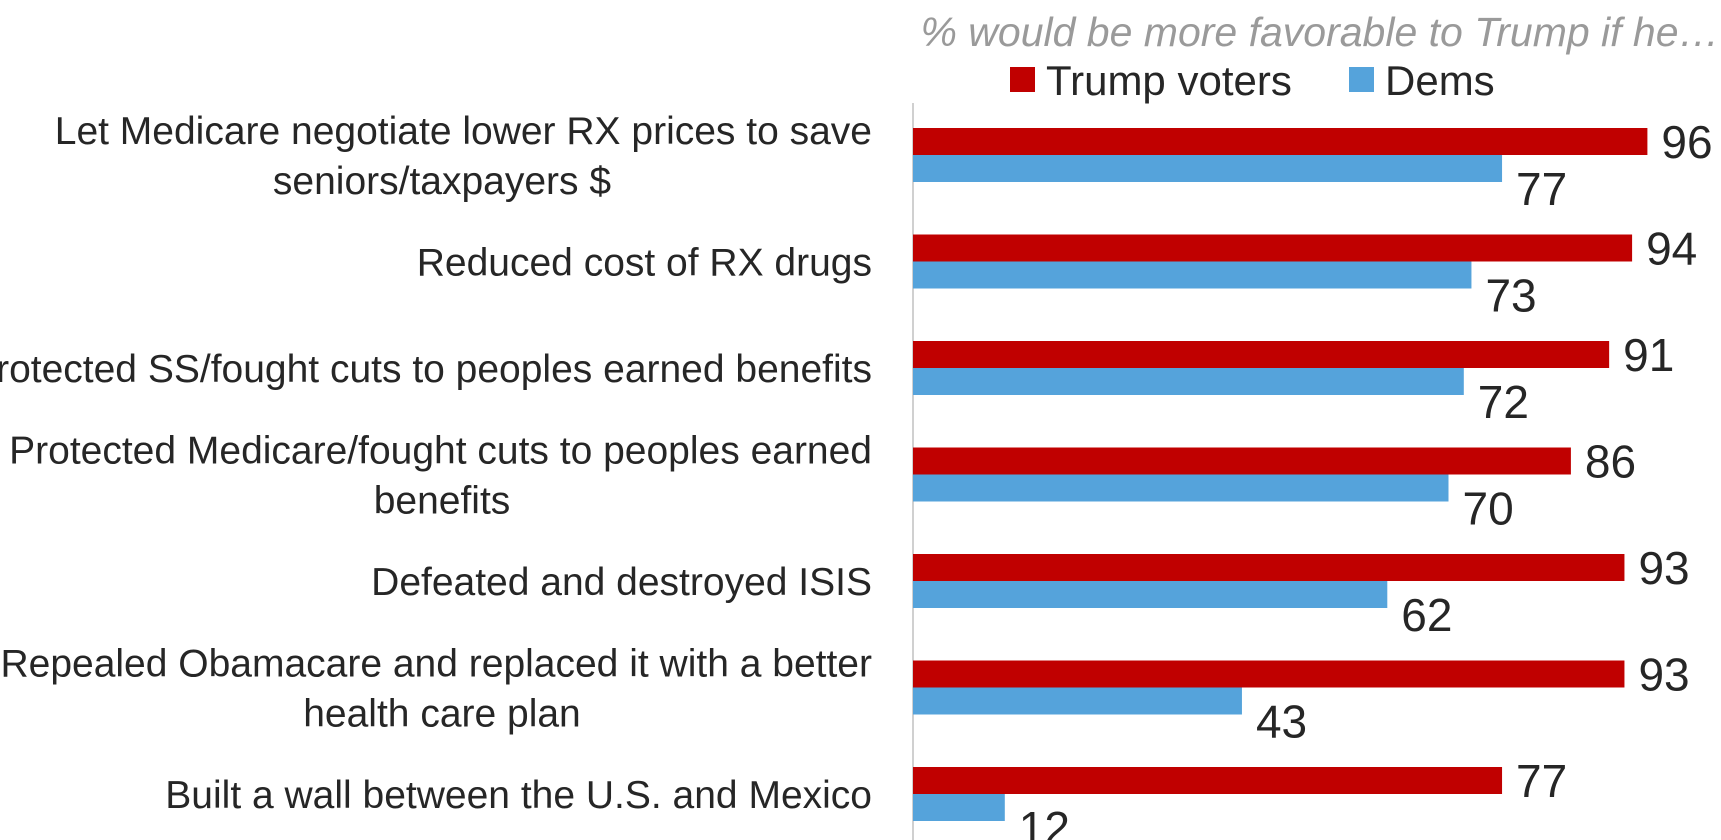  I want to click on value-label-trump-voters-4: 93, so click(1663, 568).